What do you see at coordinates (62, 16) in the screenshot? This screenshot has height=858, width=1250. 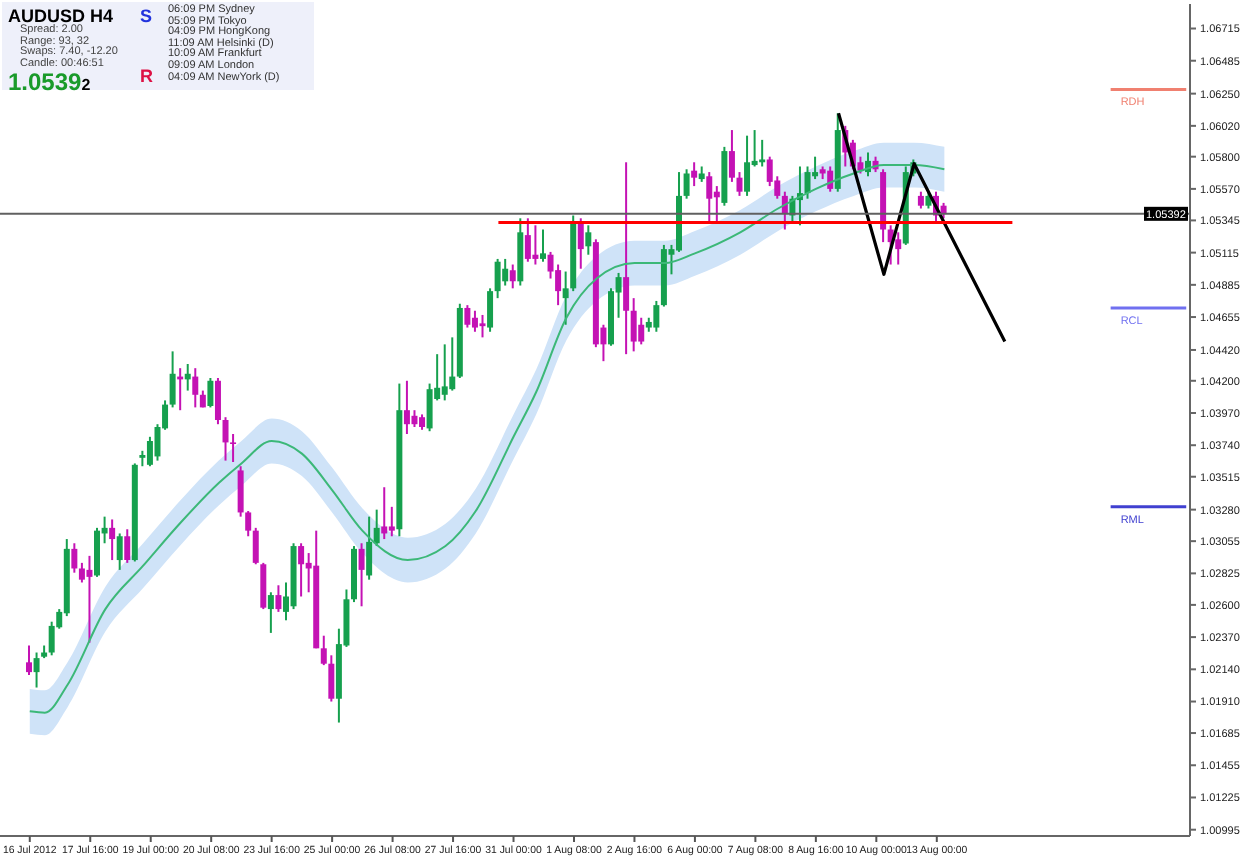 I see `chart-title: AUDUSD H4` at bounding box center [62, 16].